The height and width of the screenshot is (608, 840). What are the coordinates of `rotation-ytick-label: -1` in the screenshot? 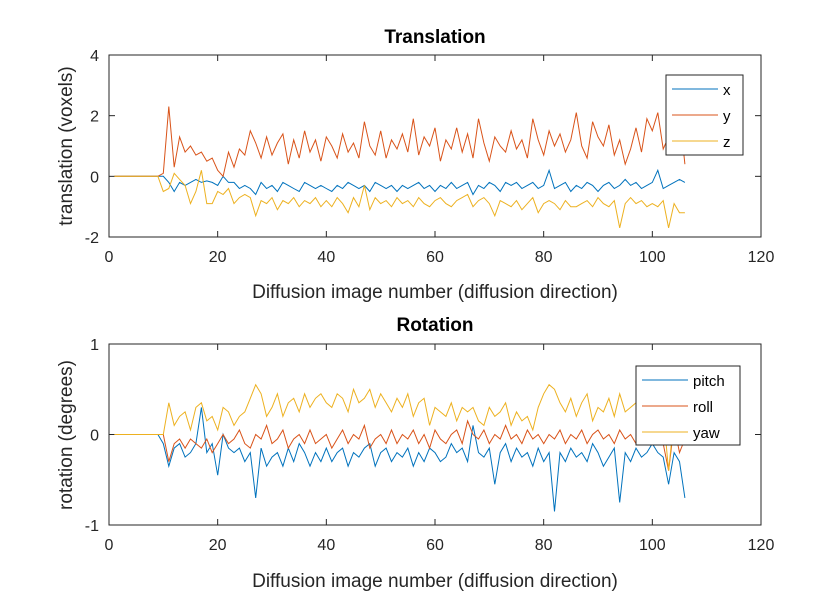 It's located at (92, 526).